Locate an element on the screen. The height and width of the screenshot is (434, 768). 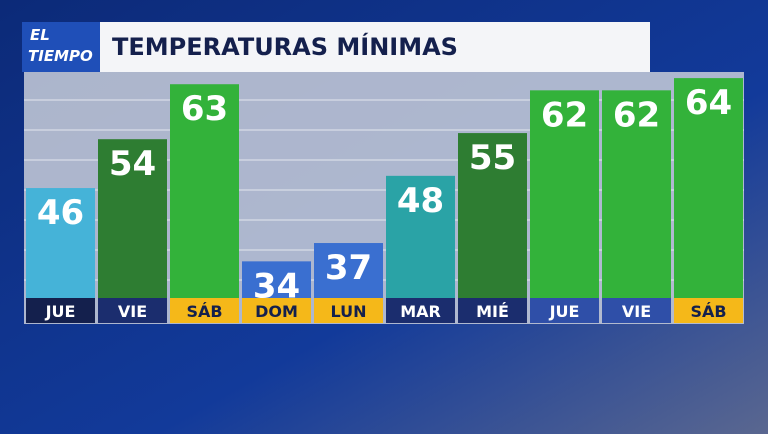
chart-title: TEMPERATURAS MÍNIMAS is located at coordinates (285, 46).